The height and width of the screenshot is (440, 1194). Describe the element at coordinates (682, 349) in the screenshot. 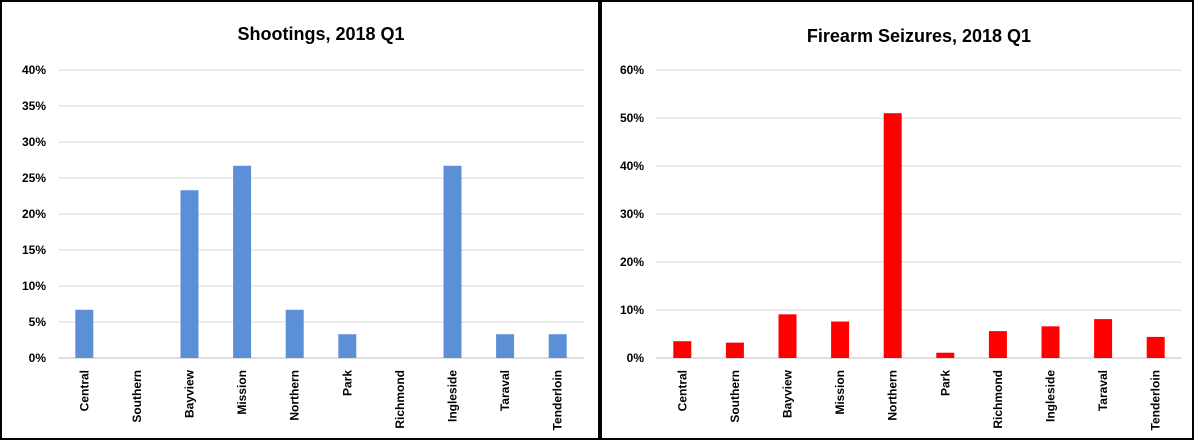

I see `seizures-bar-central` at that location.